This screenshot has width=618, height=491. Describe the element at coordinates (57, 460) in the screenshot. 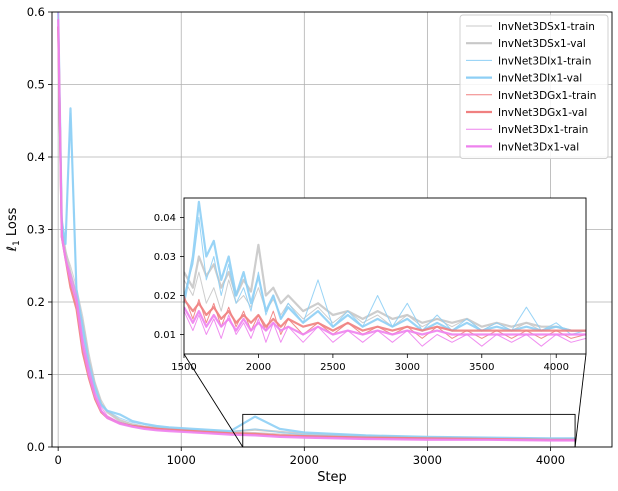

I see `x-tick-label: 0` at that location.